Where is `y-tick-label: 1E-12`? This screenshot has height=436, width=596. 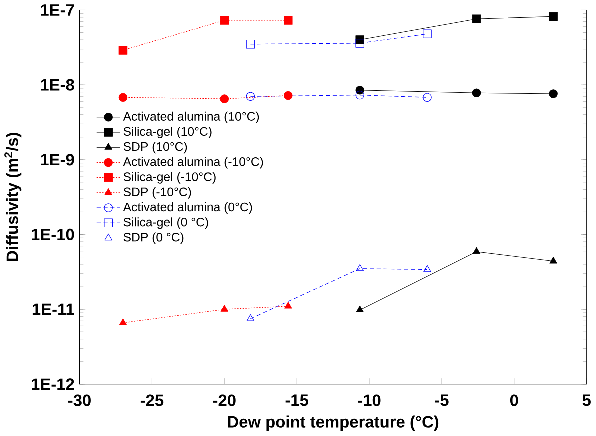
y-tick-label: 1E-12 is located at coordinates (53, 384).